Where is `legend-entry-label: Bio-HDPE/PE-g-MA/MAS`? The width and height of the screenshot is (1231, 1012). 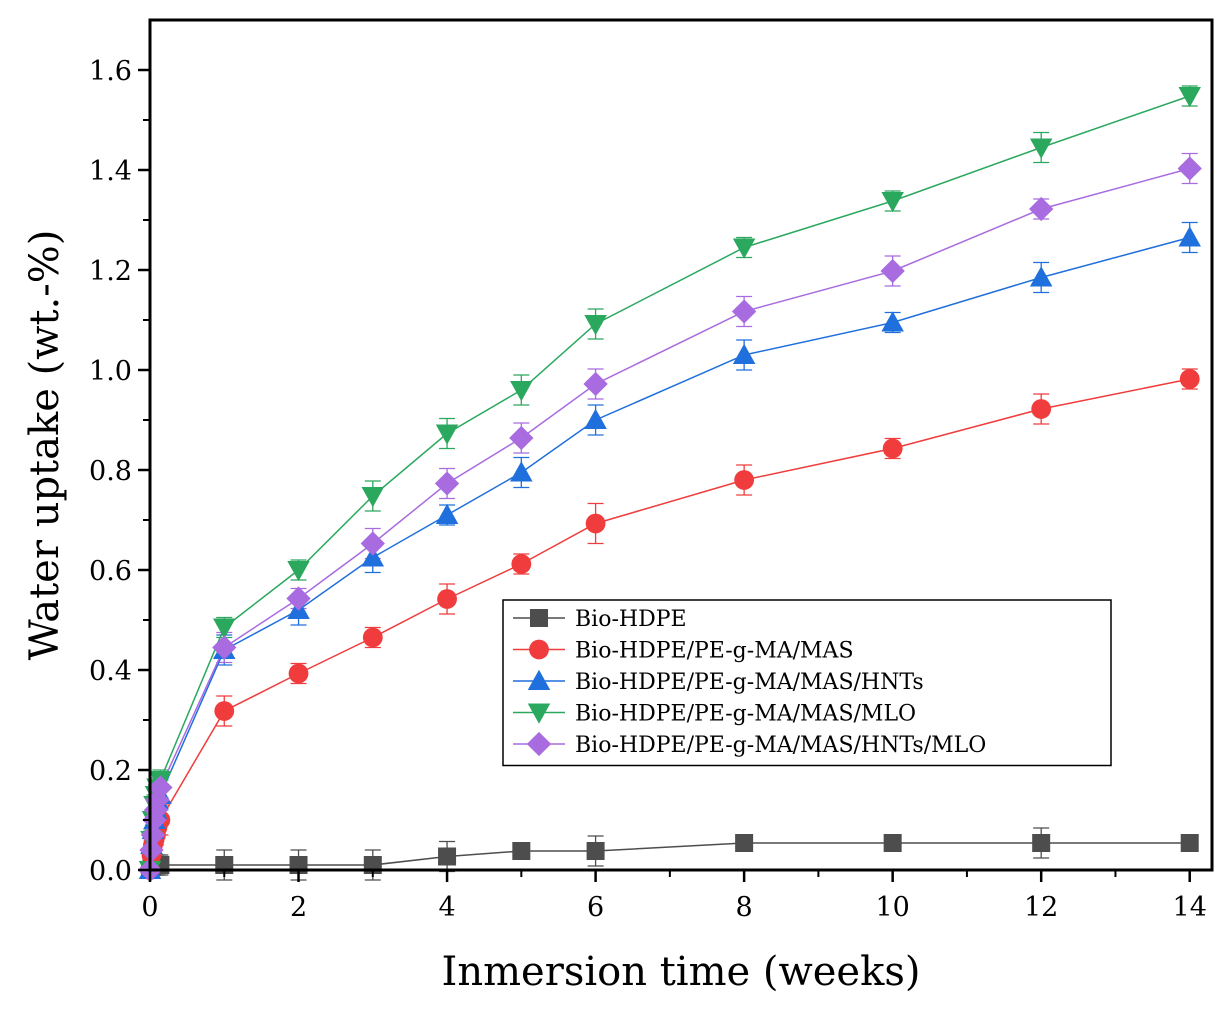 legend-entry-label: Bio-HDPE/PE-g-MA/MAS is located at coordinates (714, 651).